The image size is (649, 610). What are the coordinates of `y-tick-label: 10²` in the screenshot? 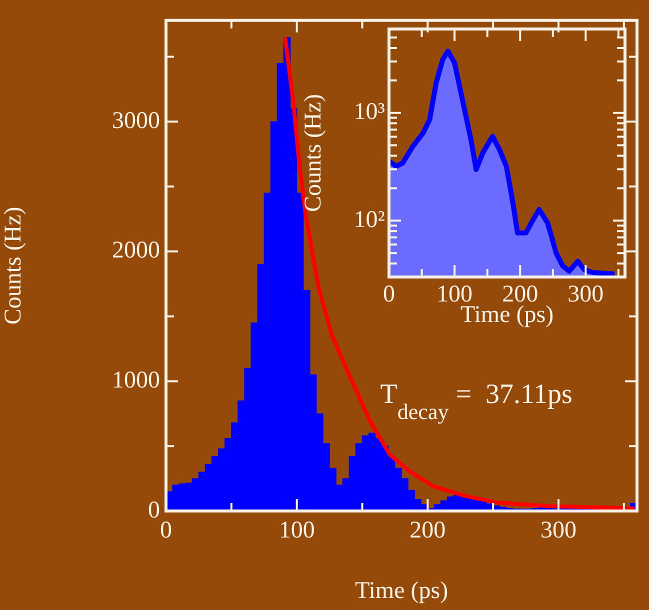 It's located at (369, 219).